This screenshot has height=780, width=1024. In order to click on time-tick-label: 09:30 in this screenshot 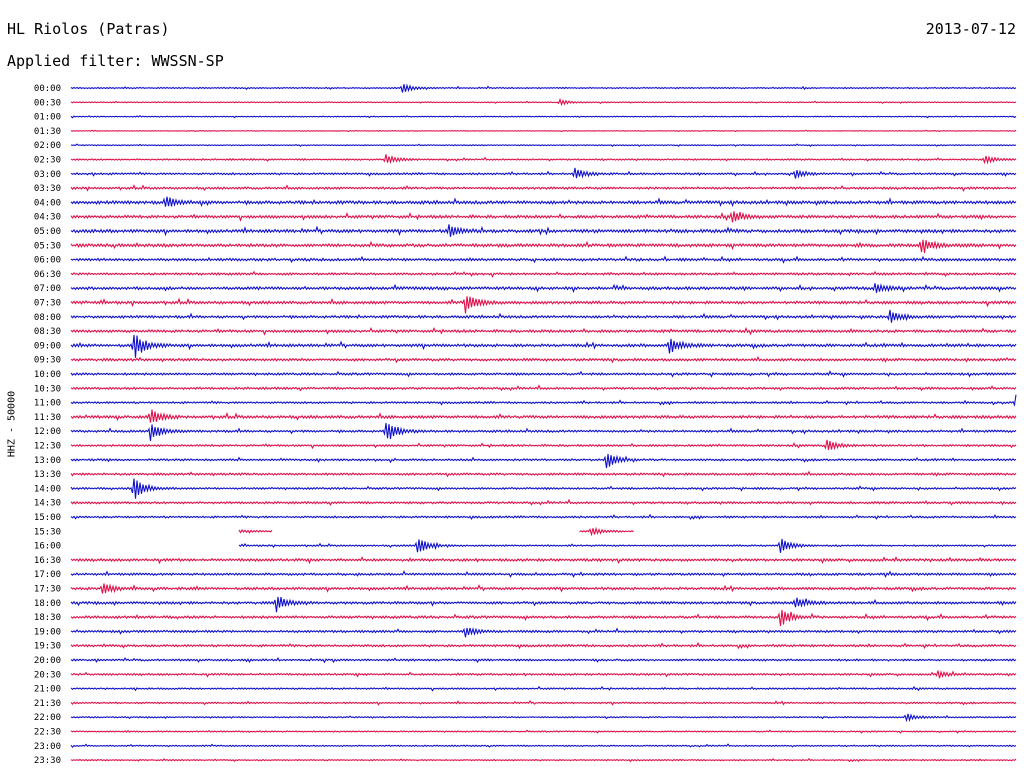, I will do `click(47, 361)`.